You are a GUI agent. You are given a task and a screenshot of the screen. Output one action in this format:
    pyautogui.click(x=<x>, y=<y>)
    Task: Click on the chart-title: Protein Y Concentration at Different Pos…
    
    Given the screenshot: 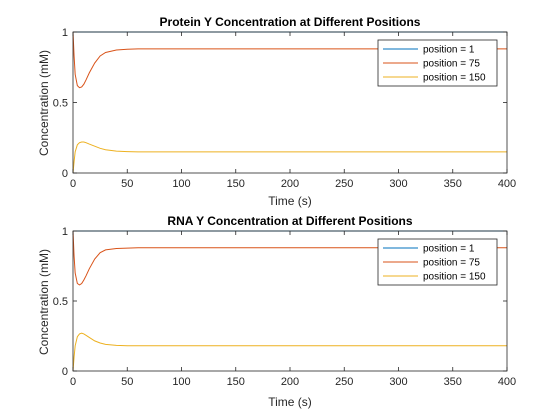 What is the action you would take?
    pyautogui.click(x=290, y=22)
    